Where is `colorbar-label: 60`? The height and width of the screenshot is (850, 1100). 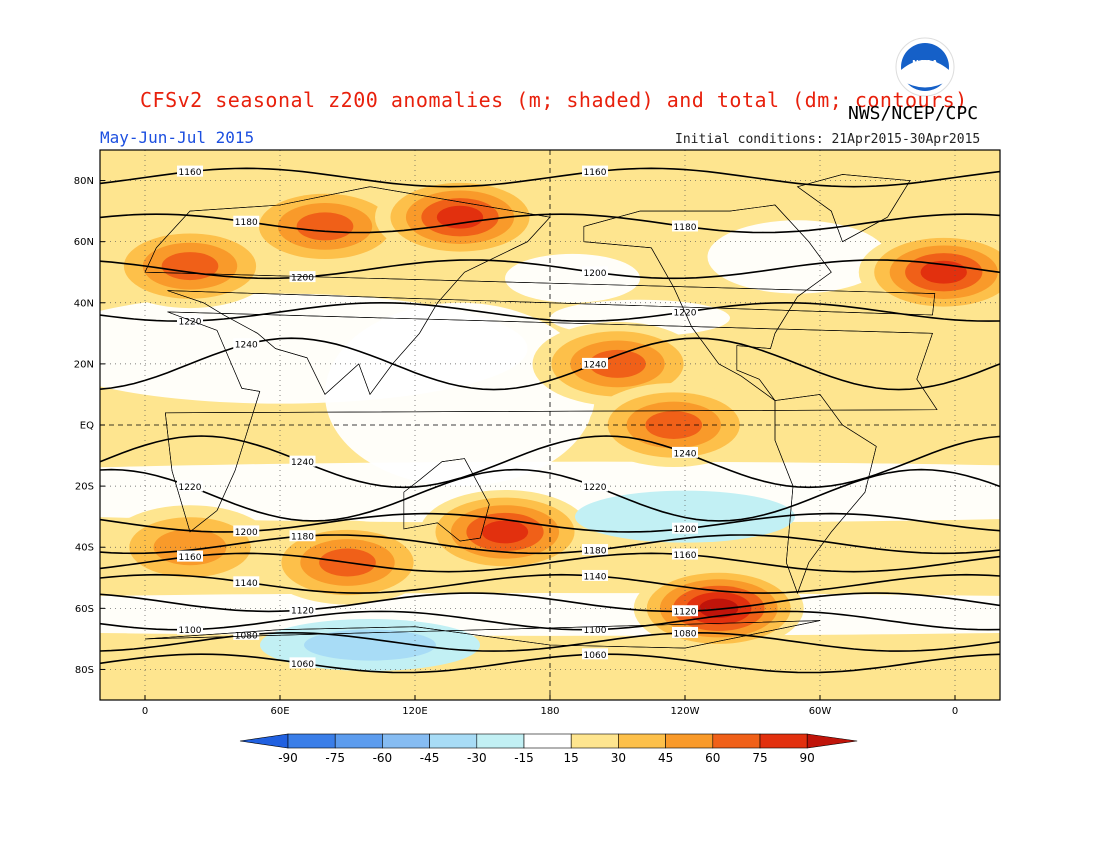 colorbar-label: 60 is located at coordinates (712, 758).